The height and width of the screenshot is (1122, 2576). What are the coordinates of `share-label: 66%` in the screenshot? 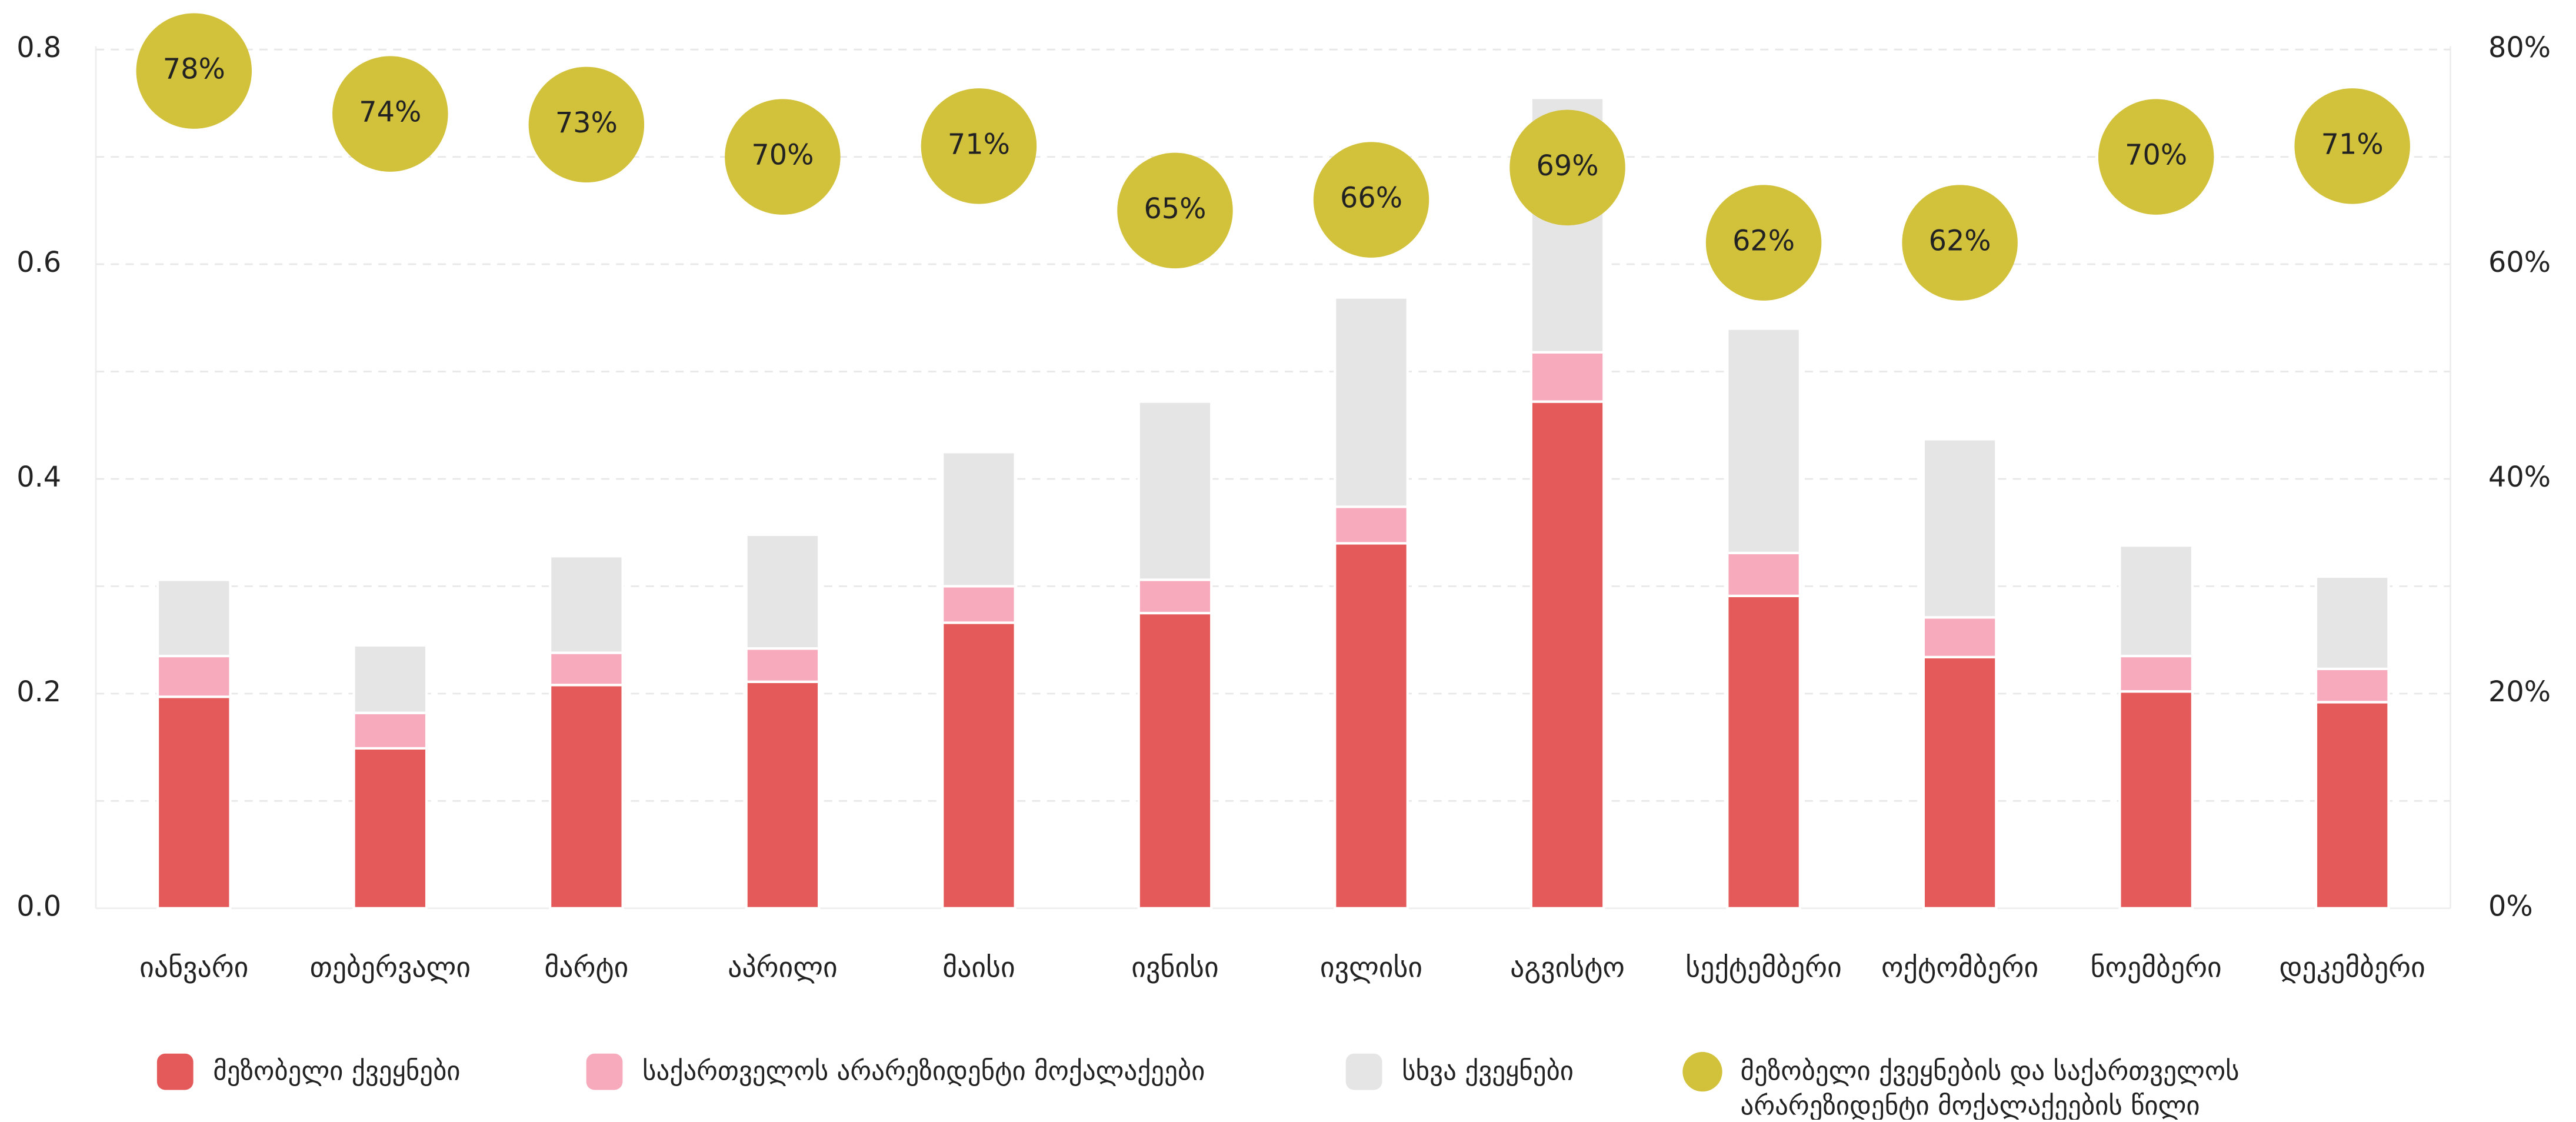 It's located at (1371, 199).